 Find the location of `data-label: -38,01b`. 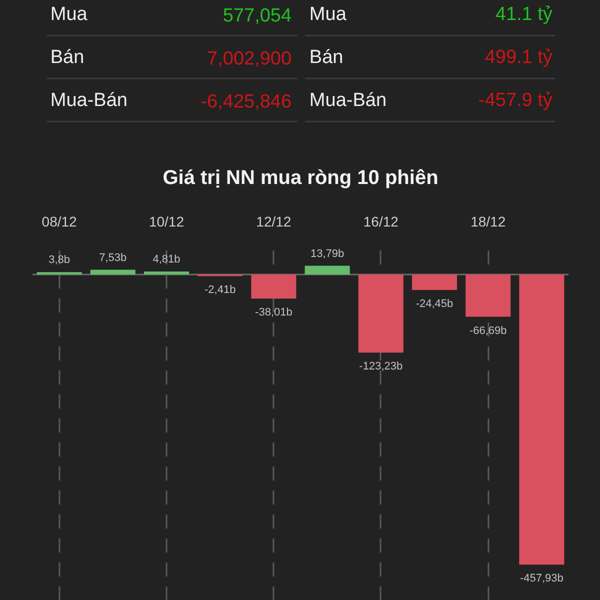

data-label: -38,01b is located at coordinates (273, 312).